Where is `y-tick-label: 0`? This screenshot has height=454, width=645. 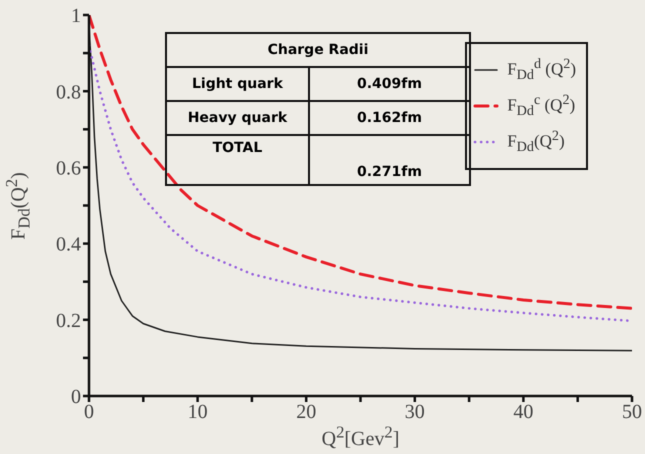
y-tick-label: 0 is located at coordinates (76, 397).